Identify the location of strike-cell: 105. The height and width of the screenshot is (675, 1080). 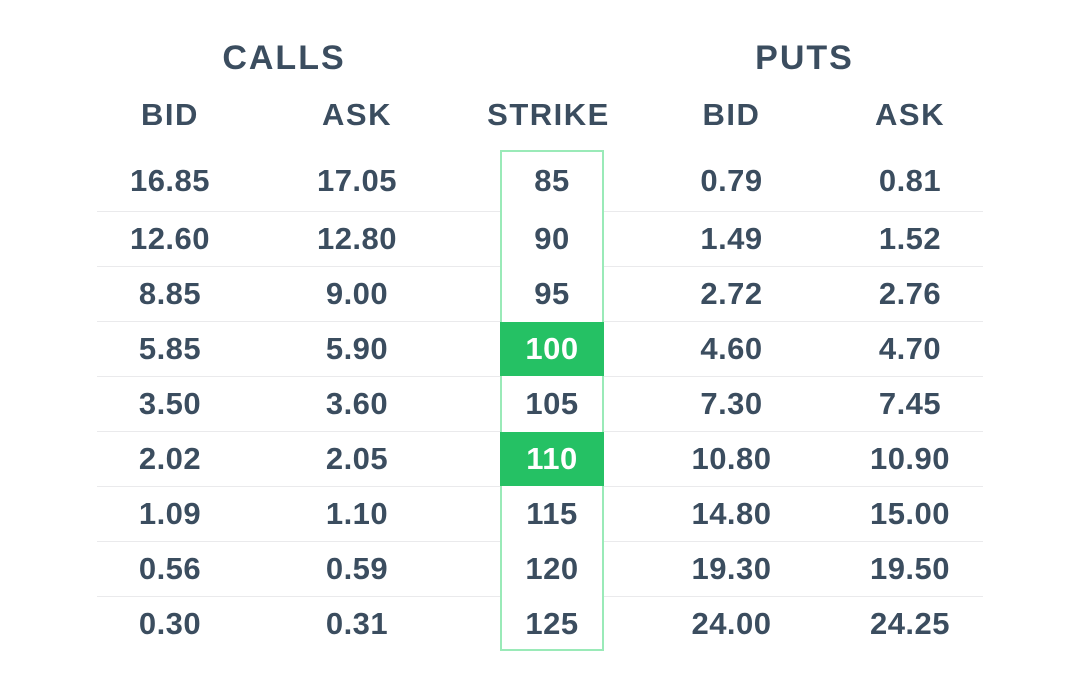
(552, 403).